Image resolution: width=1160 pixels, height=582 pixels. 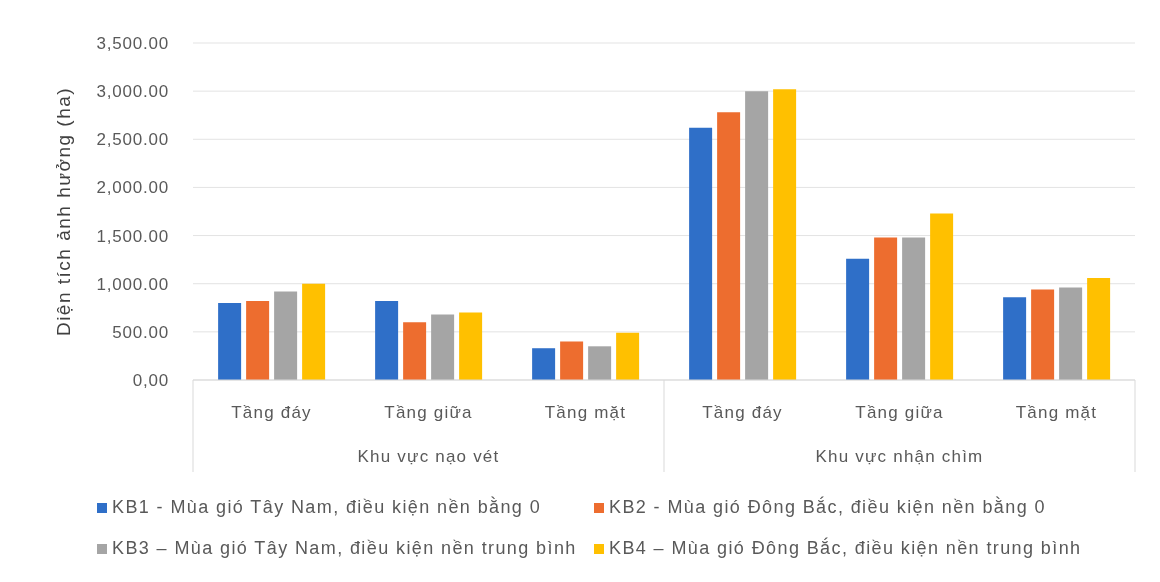 I want to click on y-tick-label: 2,000.00, so click(x=132, y=188).